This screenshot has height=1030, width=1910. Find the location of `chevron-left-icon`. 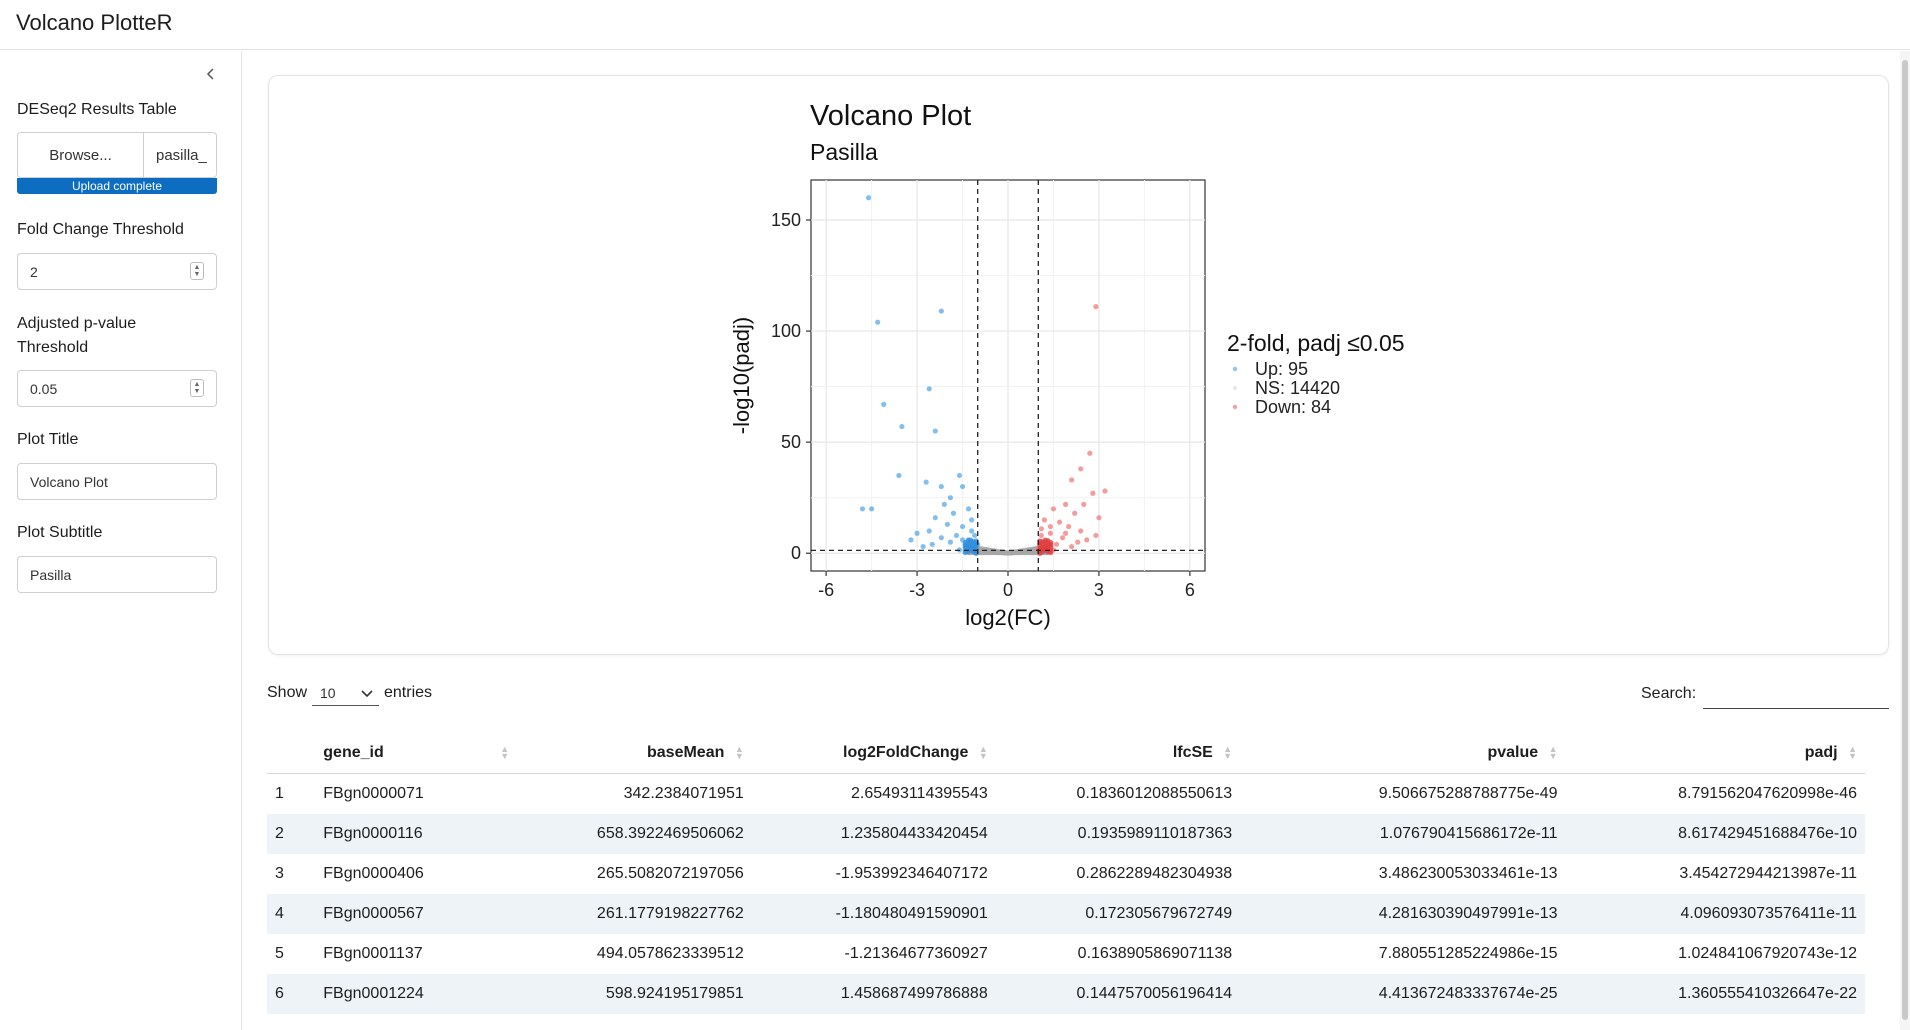

chevron-left-icon is located at coordinates (210, 74).